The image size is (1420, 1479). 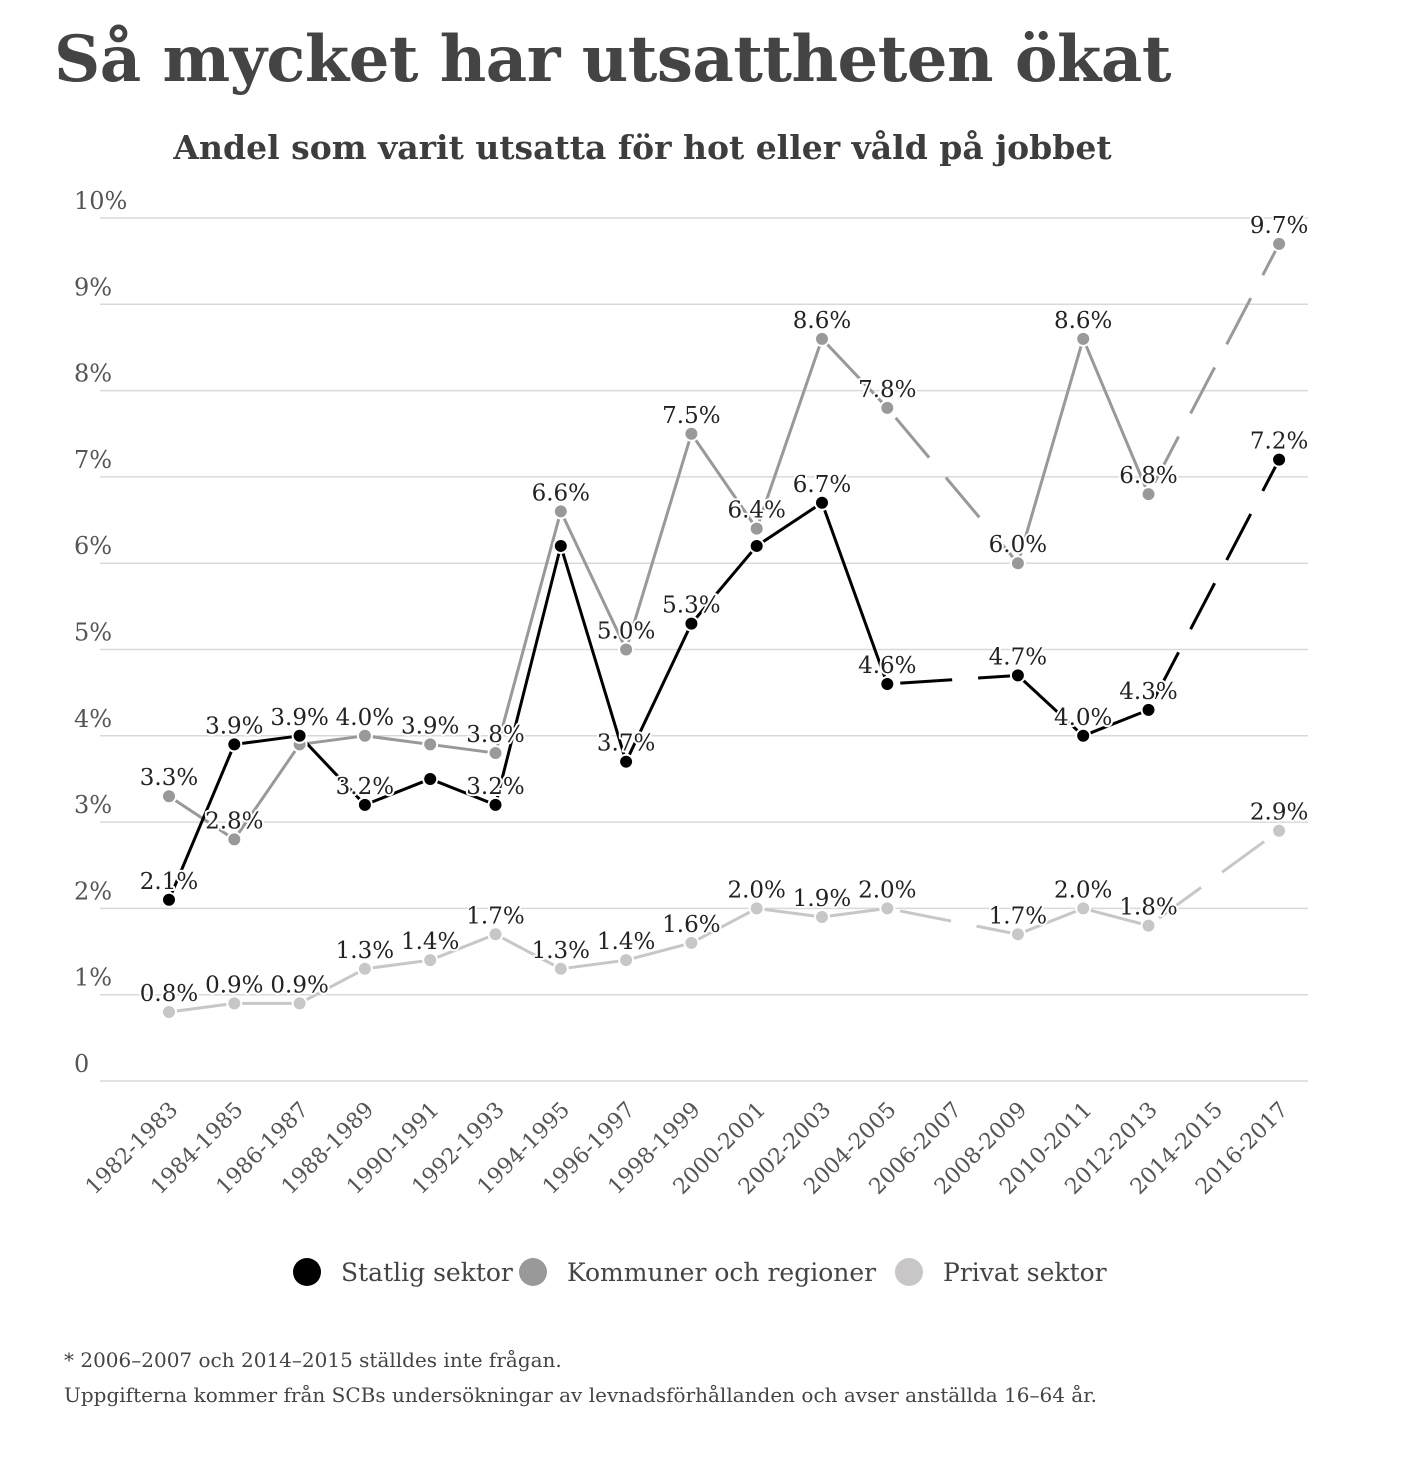 What do you see at coordinates (887, 390) in the screenshot?
I see `data-label: 7.8%` at bounding box center [887, 390].